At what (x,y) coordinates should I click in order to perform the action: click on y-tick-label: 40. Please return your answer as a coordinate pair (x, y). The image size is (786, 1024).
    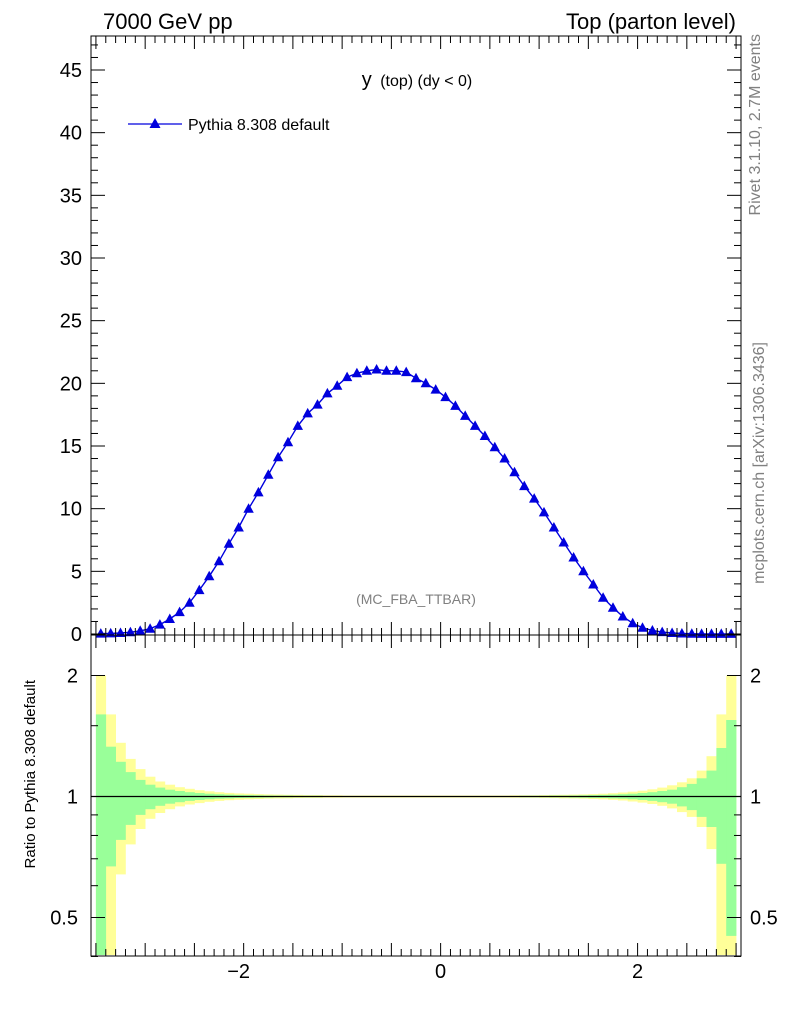
    Looking at the image, I should click on (71, 134).